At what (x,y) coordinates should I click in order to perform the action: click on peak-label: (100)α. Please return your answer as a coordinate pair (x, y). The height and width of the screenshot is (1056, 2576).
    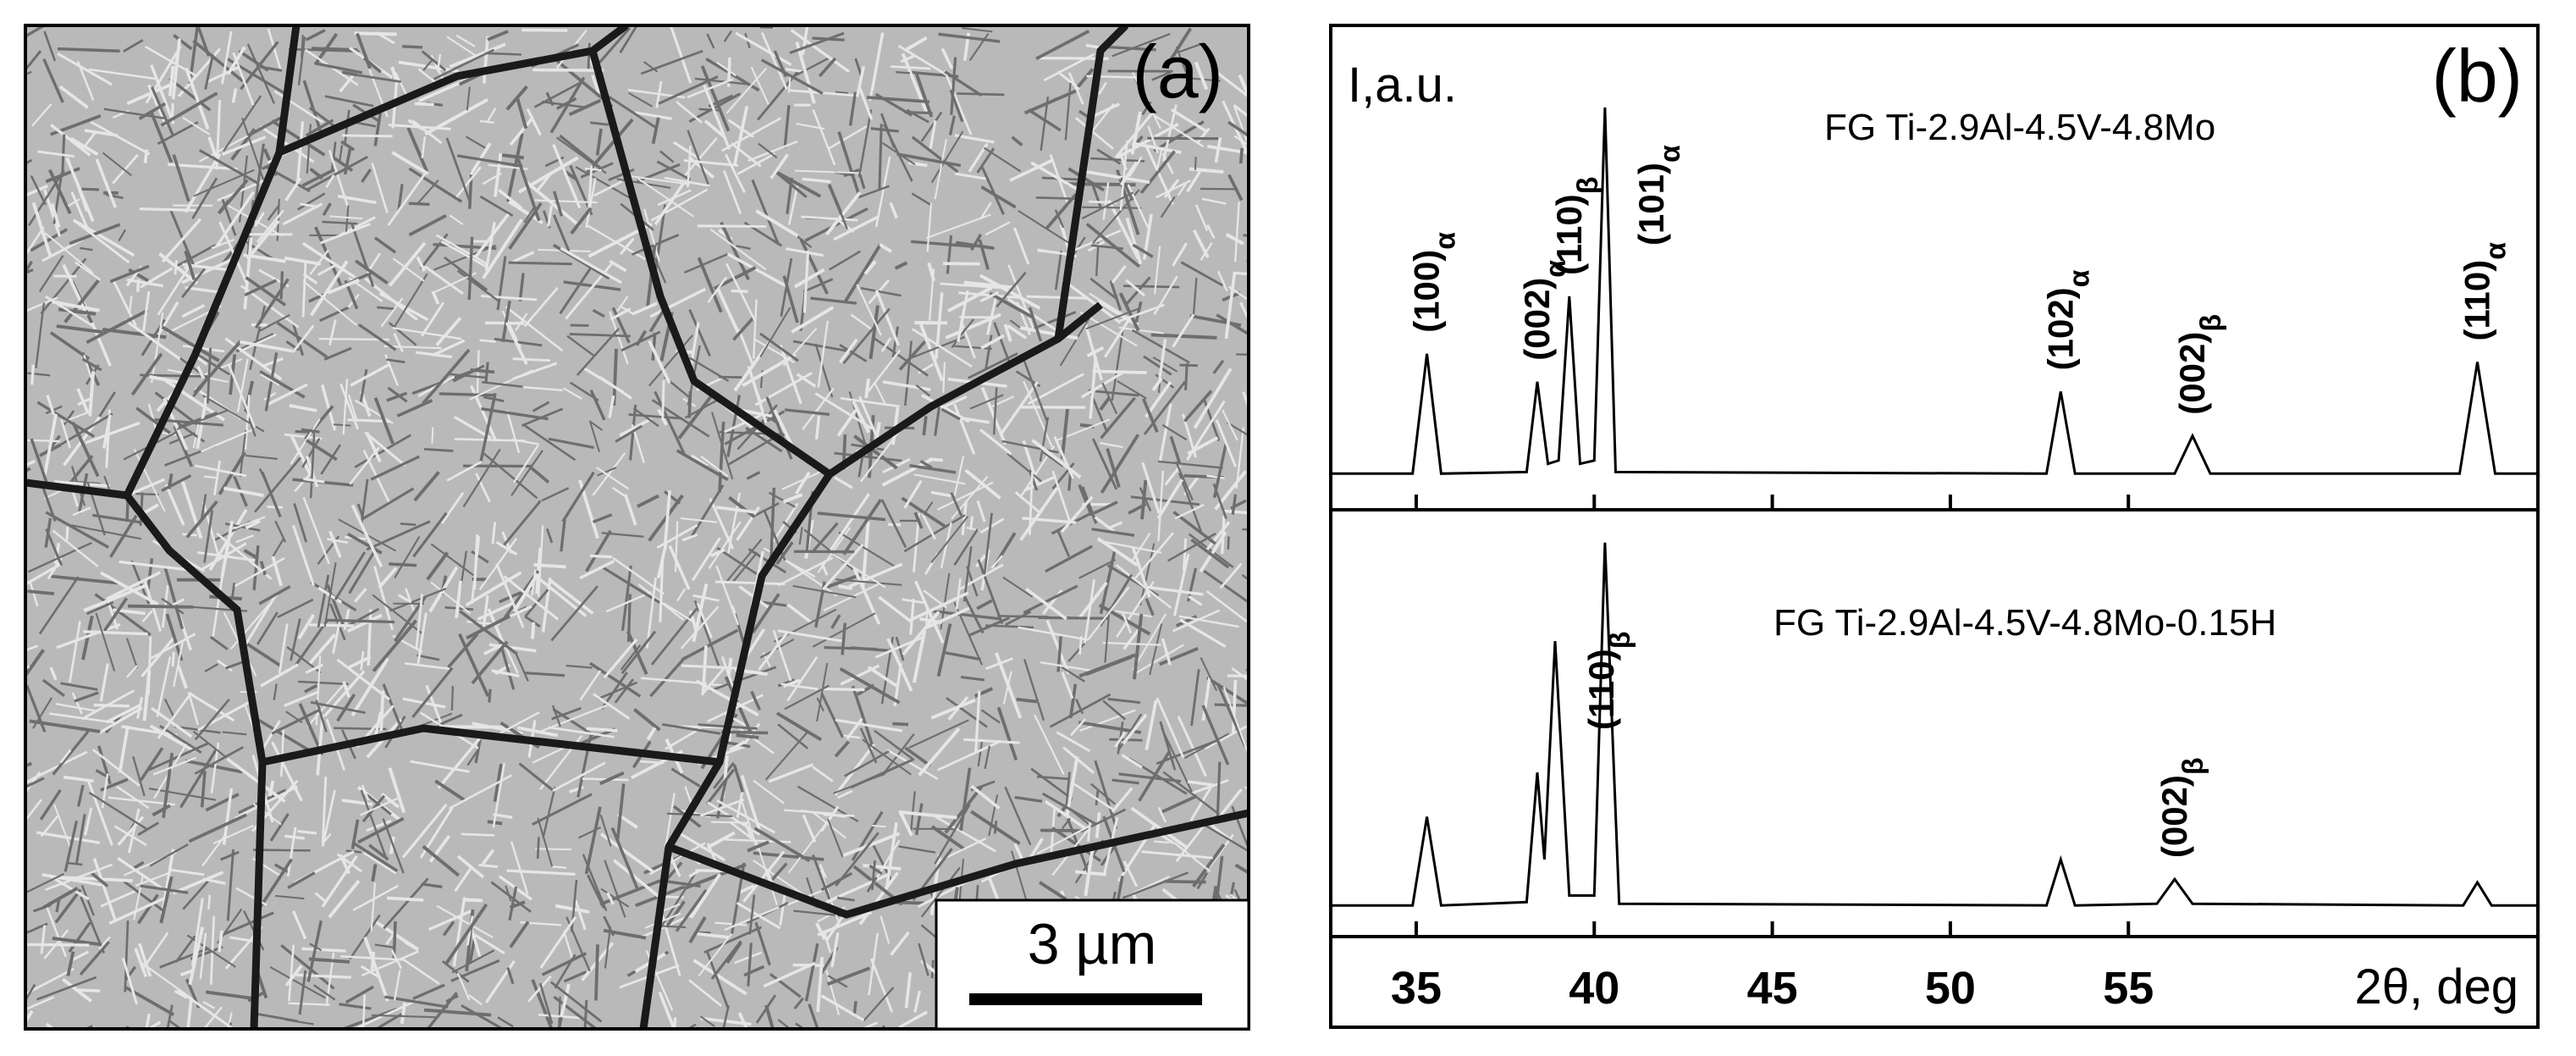
    Looking at the image, I should click on (1435, 282).